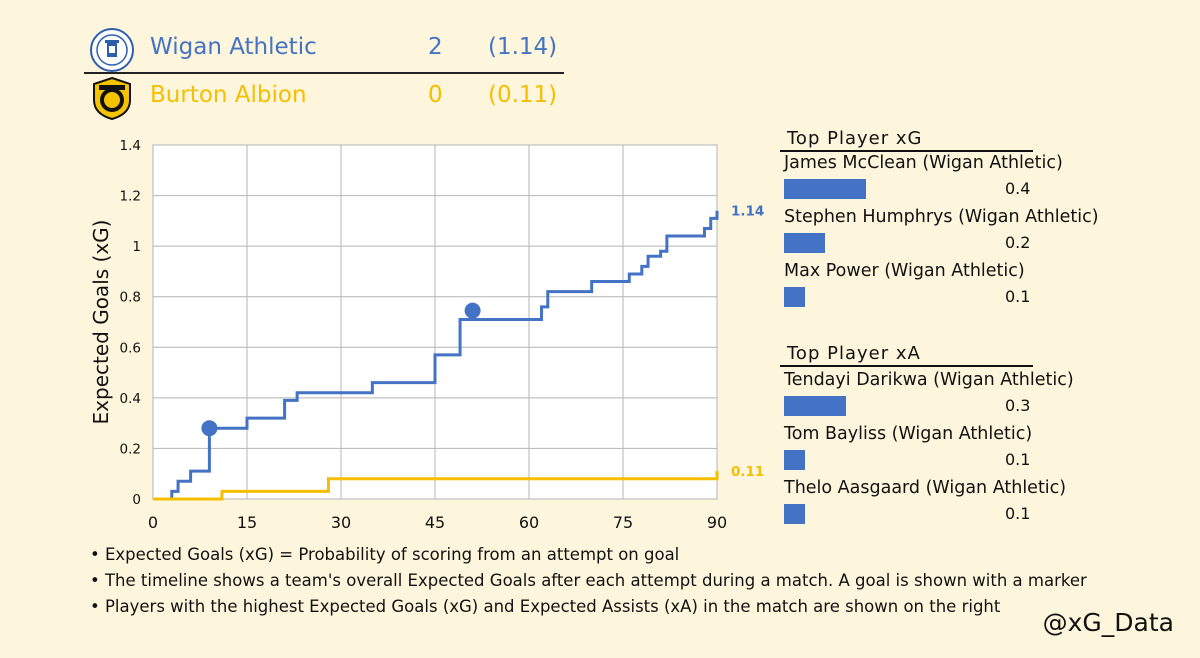 This screenshot has height=658, width=1200. Describe the element at coordinates (436, 486) in the screenshot. I see `series-line-burton-albion` at that location.